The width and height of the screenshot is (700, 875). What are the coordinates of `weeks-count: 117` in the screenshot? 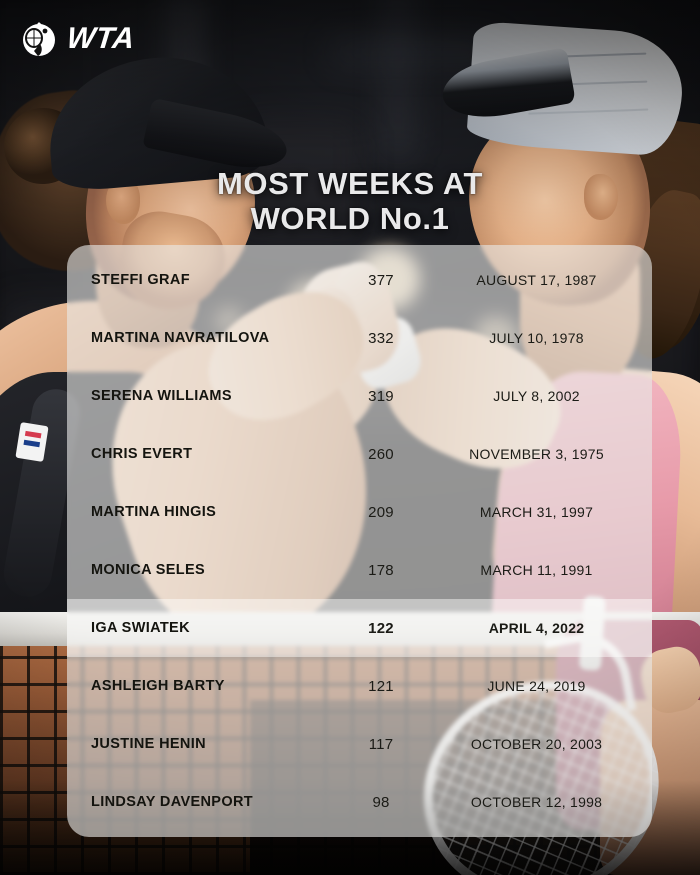 It's located at (381, 744).